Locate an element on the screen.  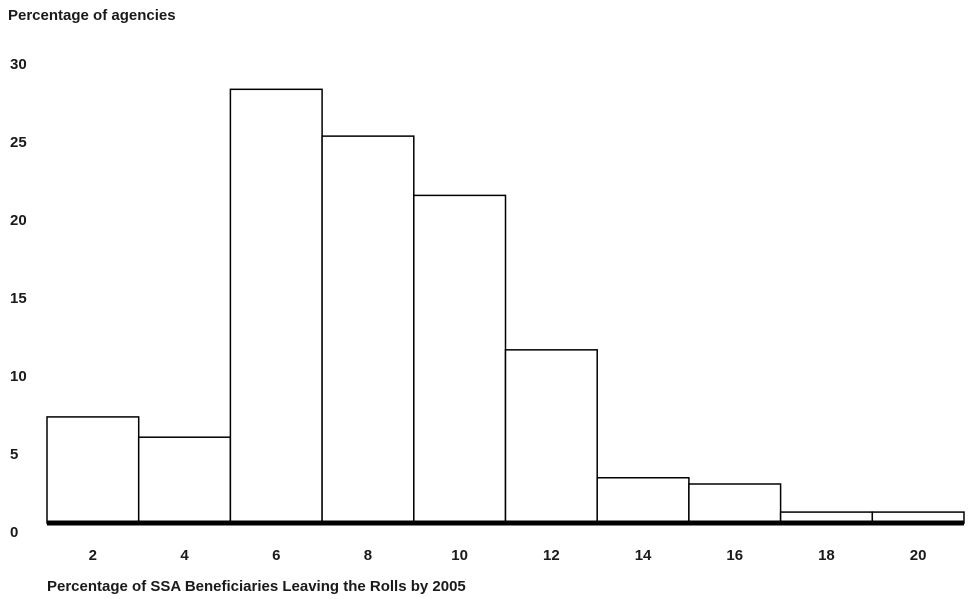
y-tick-label: 5 is located at coordinates (14, 454).